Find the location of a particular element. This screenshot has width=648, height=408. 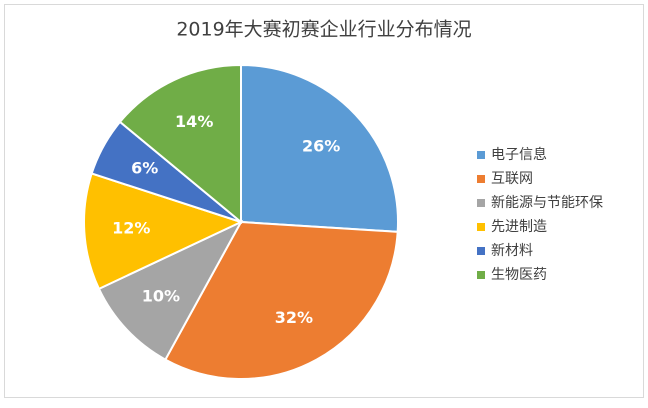

legend-label: 新材料 is located at coordinates (512, 251).